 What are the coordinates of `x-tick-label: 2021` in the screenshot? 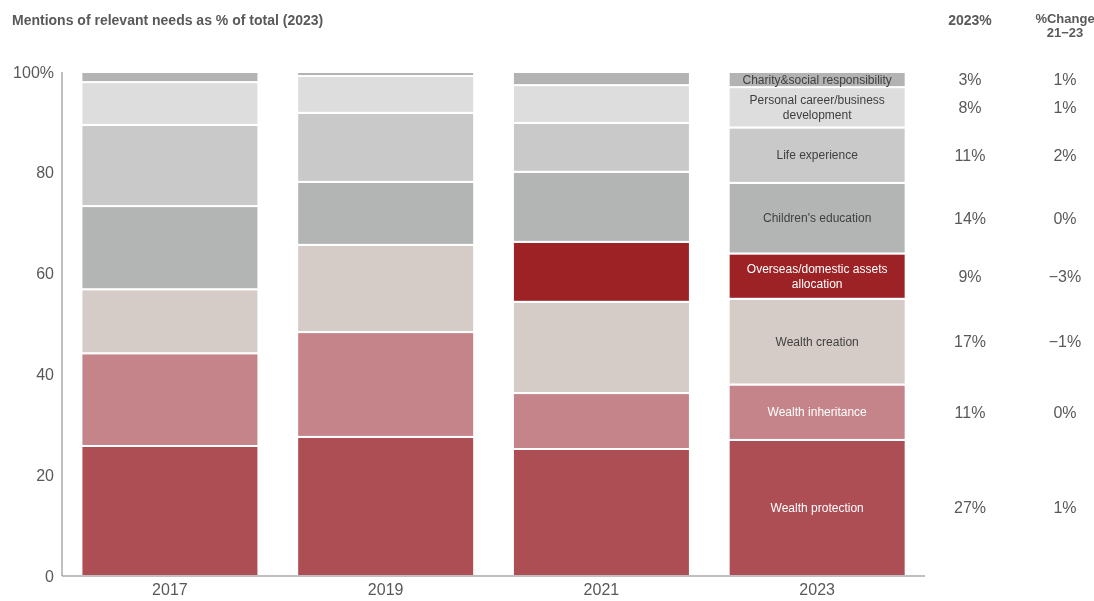 It's located at (601, 590).